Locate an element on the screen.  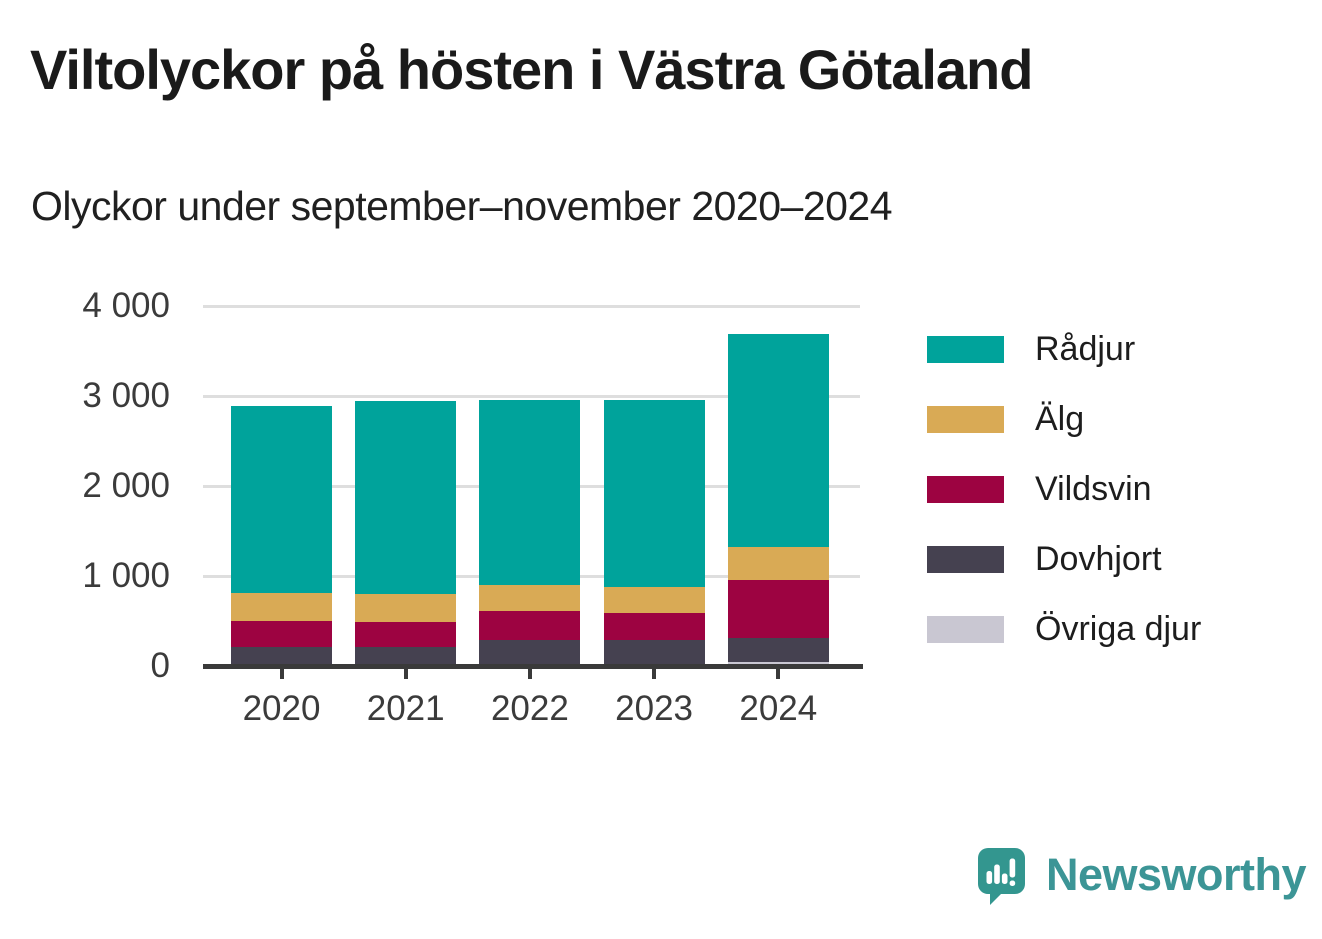
bar-2023-segment-dovhjort is located at coordinates (654, 651).